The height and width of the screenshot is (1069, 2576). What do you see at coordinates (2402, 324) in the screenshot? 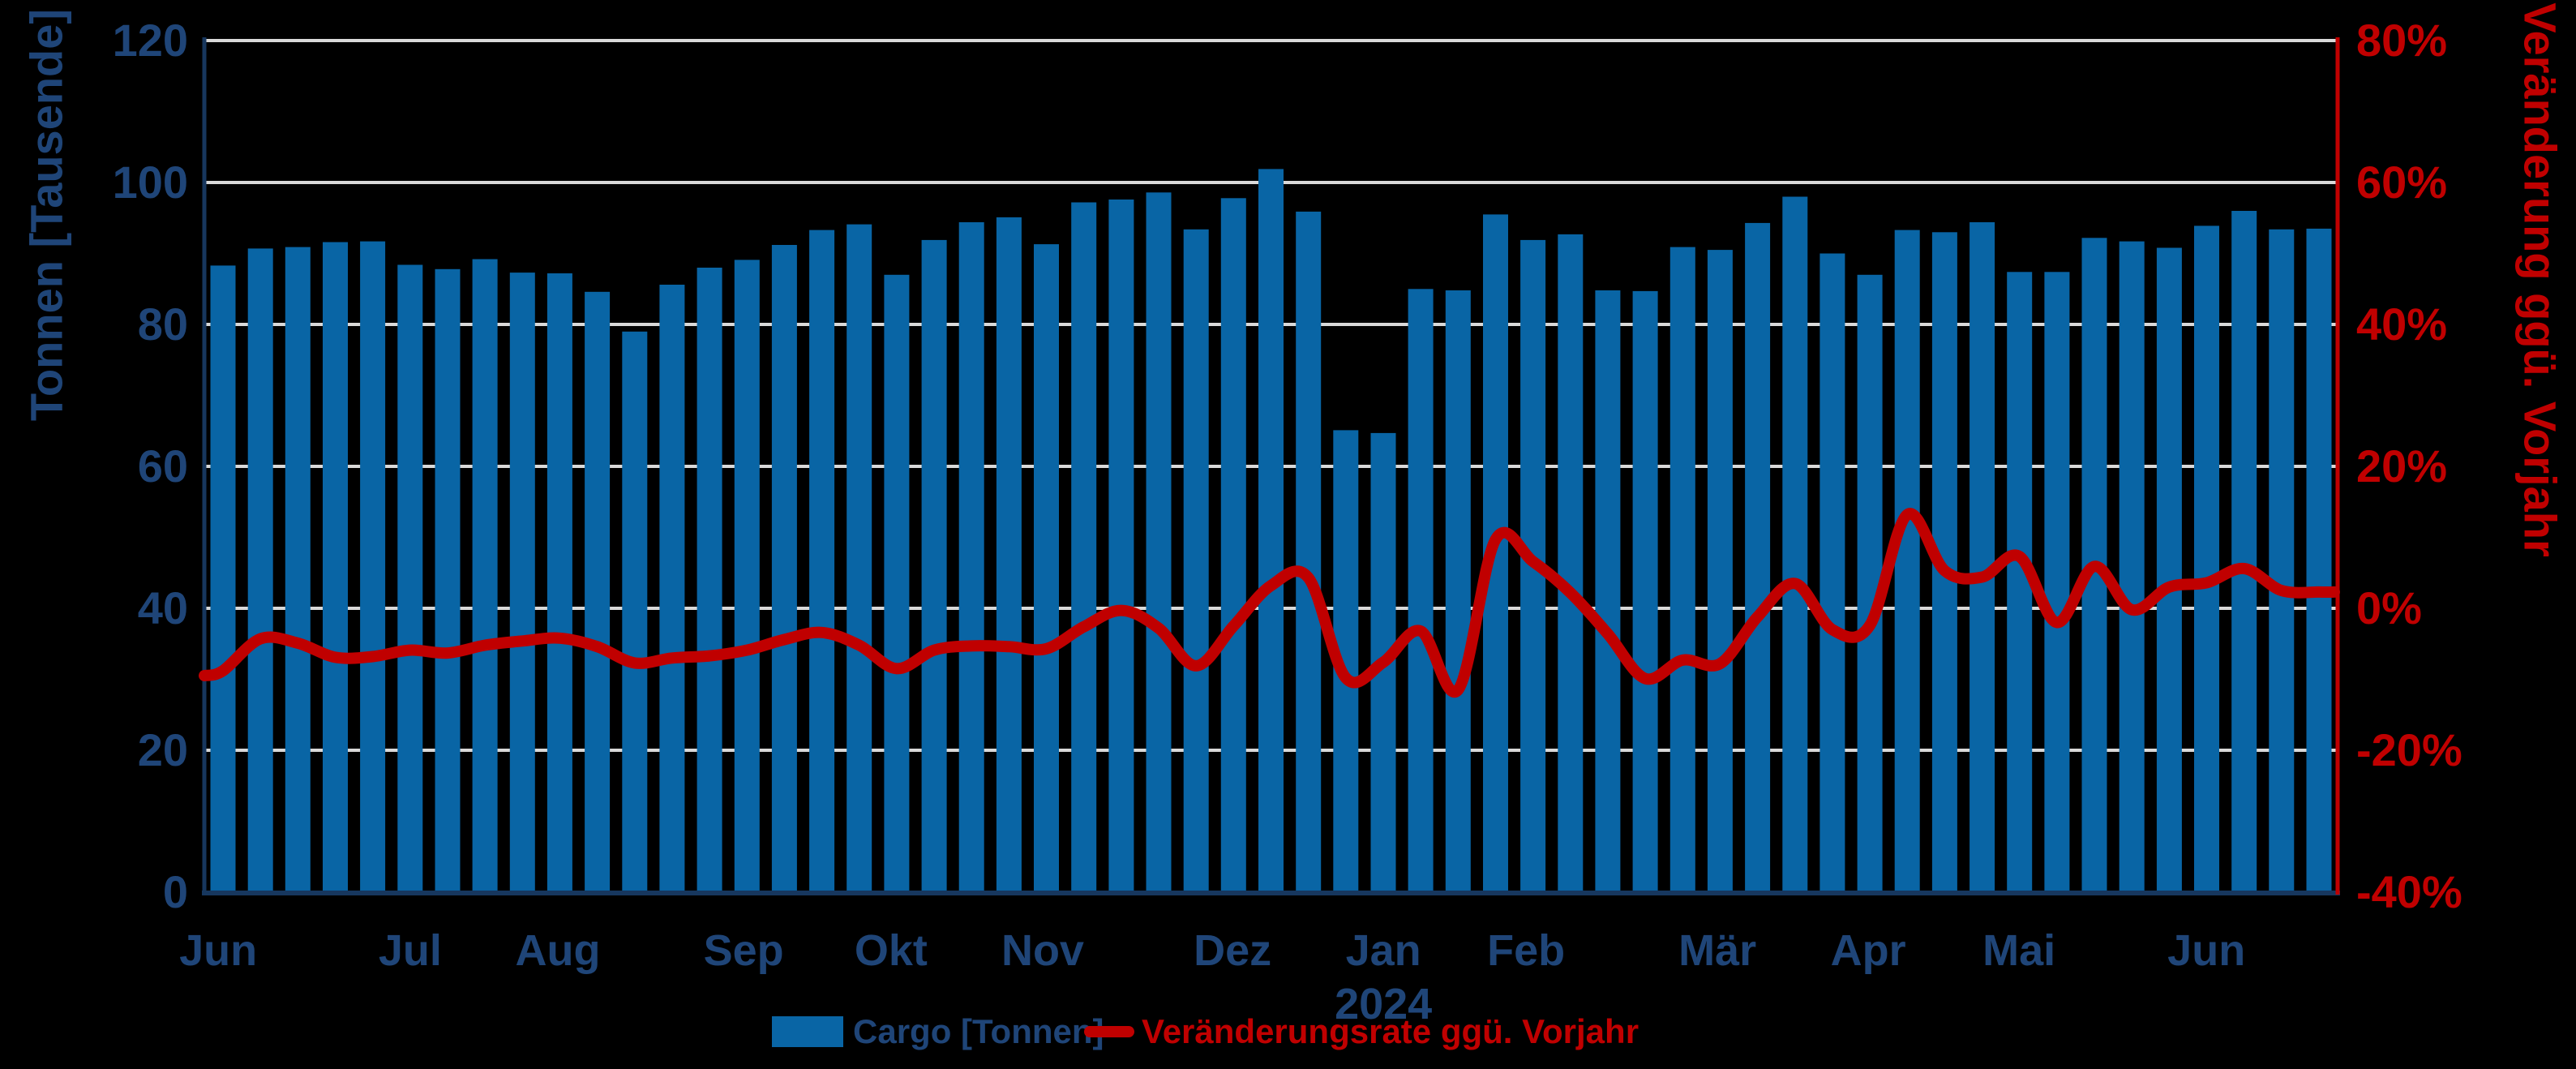
I see `right-tick-40%: 40%` at bounding box center [2402, 324].